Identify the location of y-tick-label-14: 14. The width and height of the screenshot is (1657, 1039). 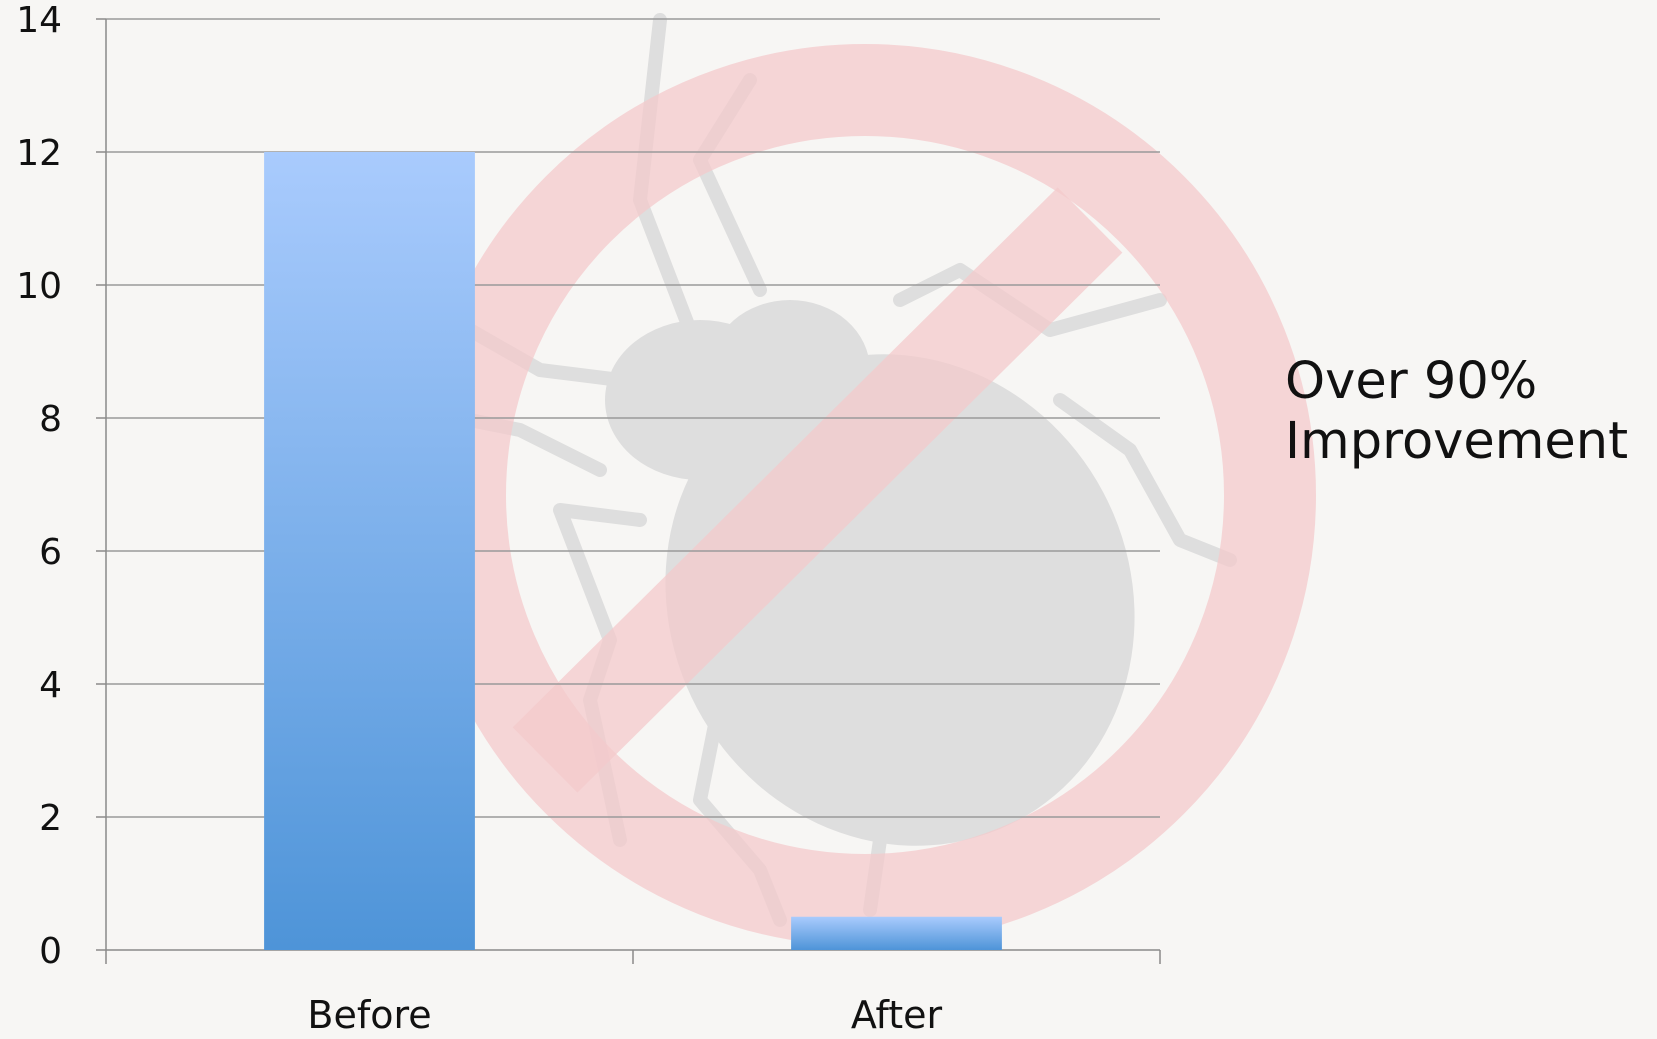
(39, 20).